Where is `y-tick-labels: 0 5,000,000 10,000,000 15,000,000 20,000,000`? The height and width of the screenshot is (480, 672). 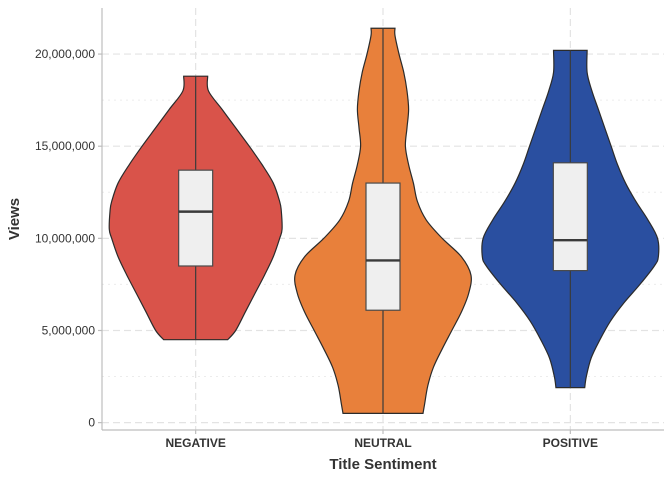
y-tick-labels: 0 5,000,000 10,000,000 15,000,000 20,000,000 is located at coordinates (68, 238).